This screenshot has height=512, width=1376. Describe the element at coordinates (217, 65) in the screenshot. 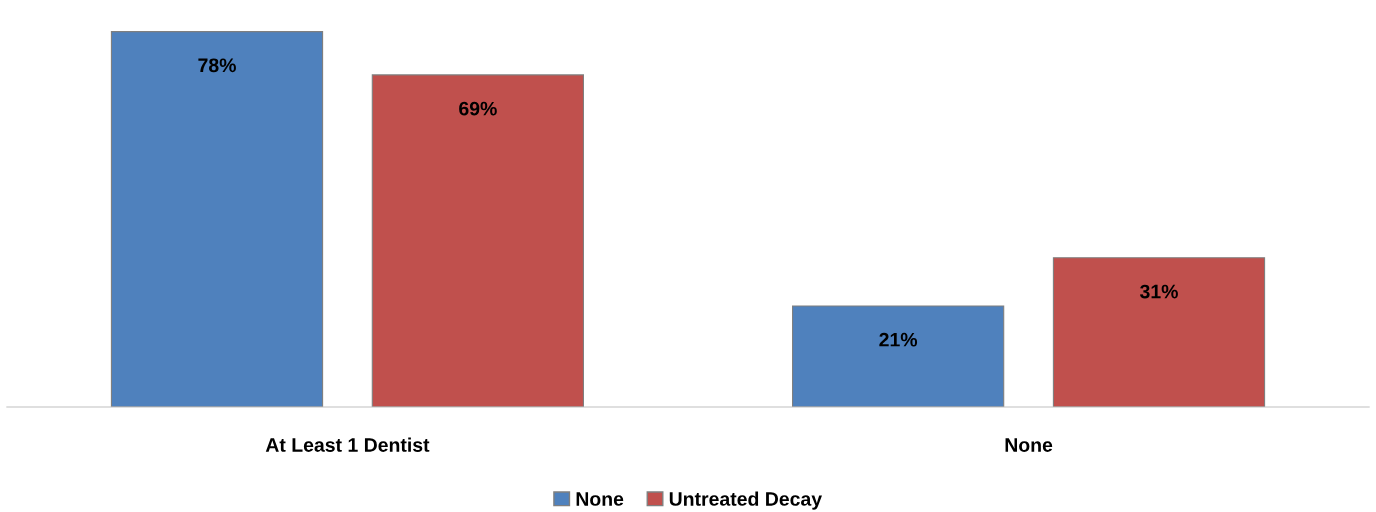

I see `data-label: 78%` at that location.